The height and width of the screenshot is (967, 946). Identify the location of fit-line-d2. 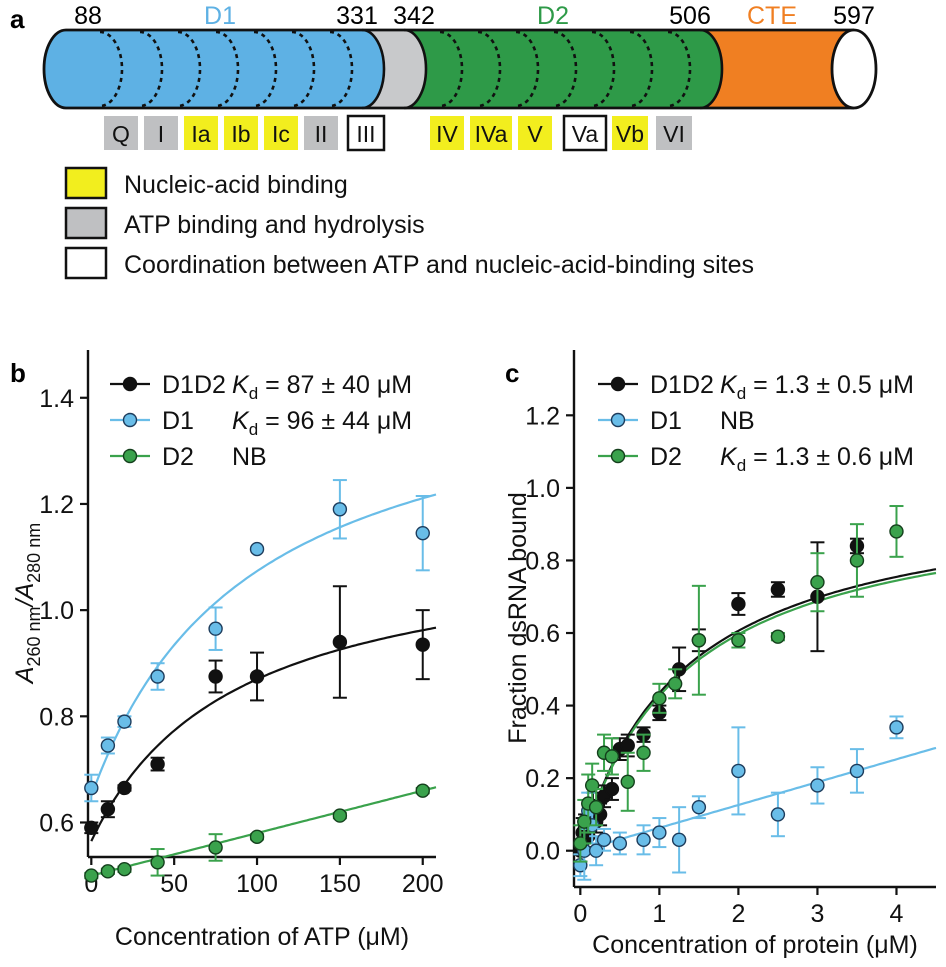
(758, 711).